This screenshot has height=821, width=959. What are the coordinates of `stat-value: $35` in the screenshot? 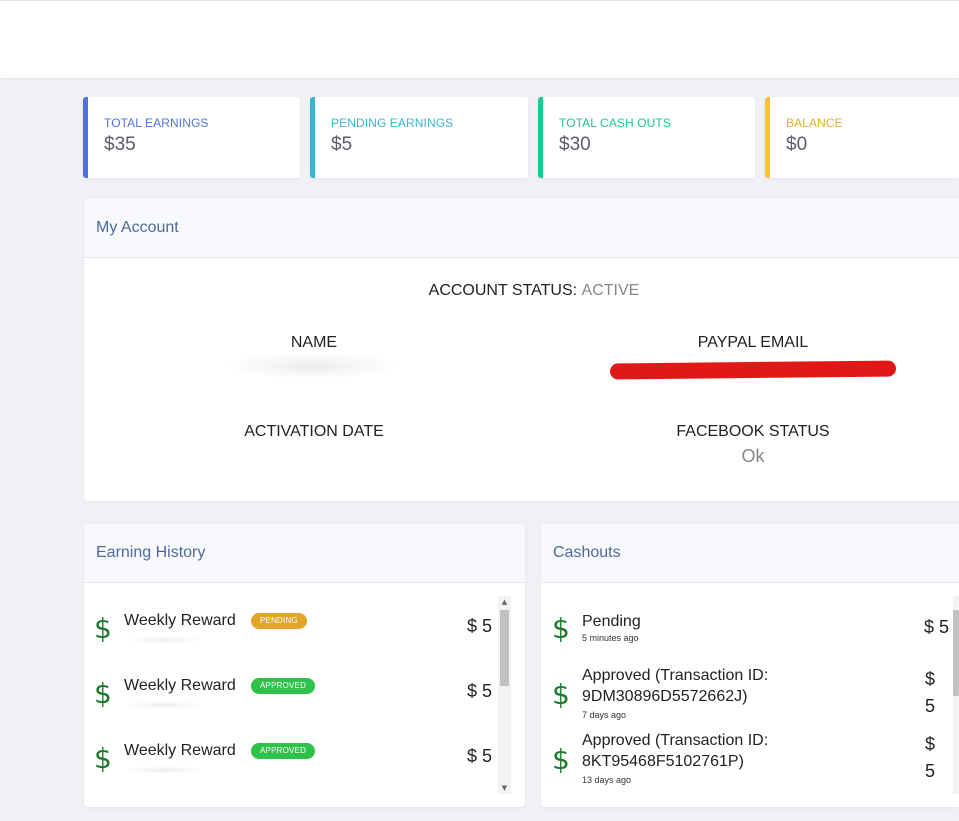 It's located at (120, 144).